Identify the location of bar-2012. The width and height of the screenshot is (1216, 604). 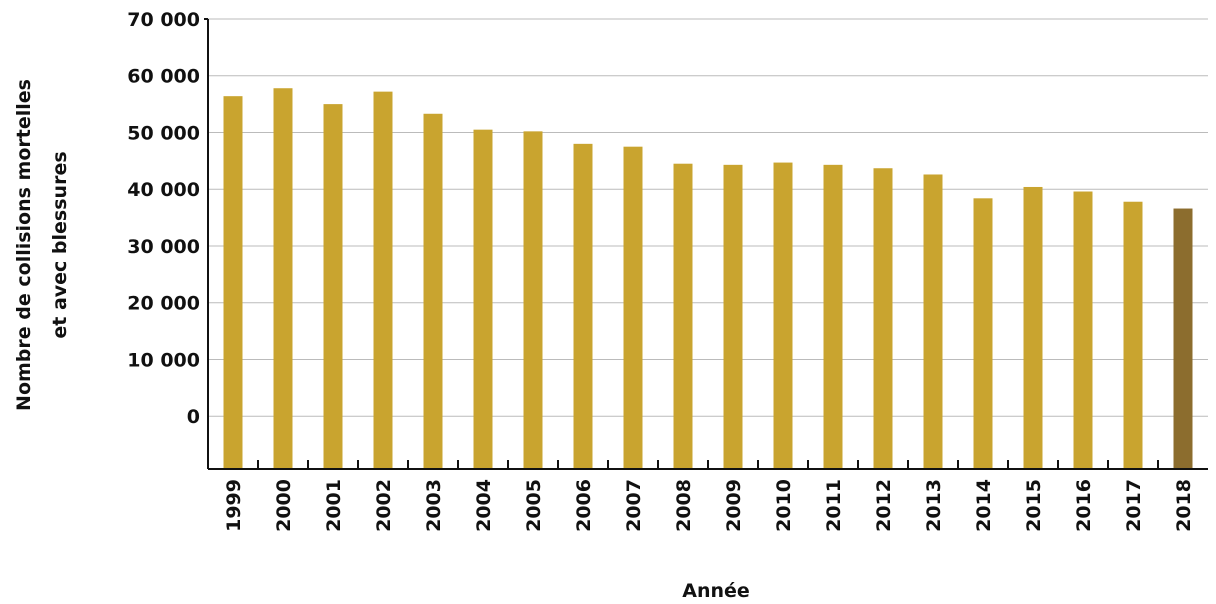
(883, 318).